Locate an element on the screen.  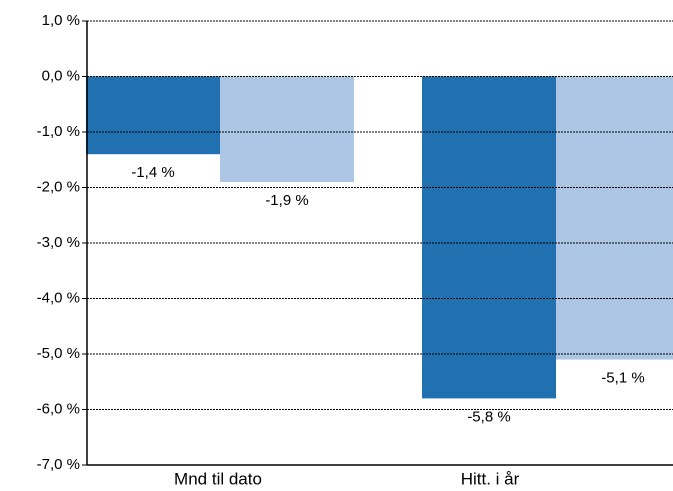
y-tick-label: -2,0 % is located at coordinates (58, 186).